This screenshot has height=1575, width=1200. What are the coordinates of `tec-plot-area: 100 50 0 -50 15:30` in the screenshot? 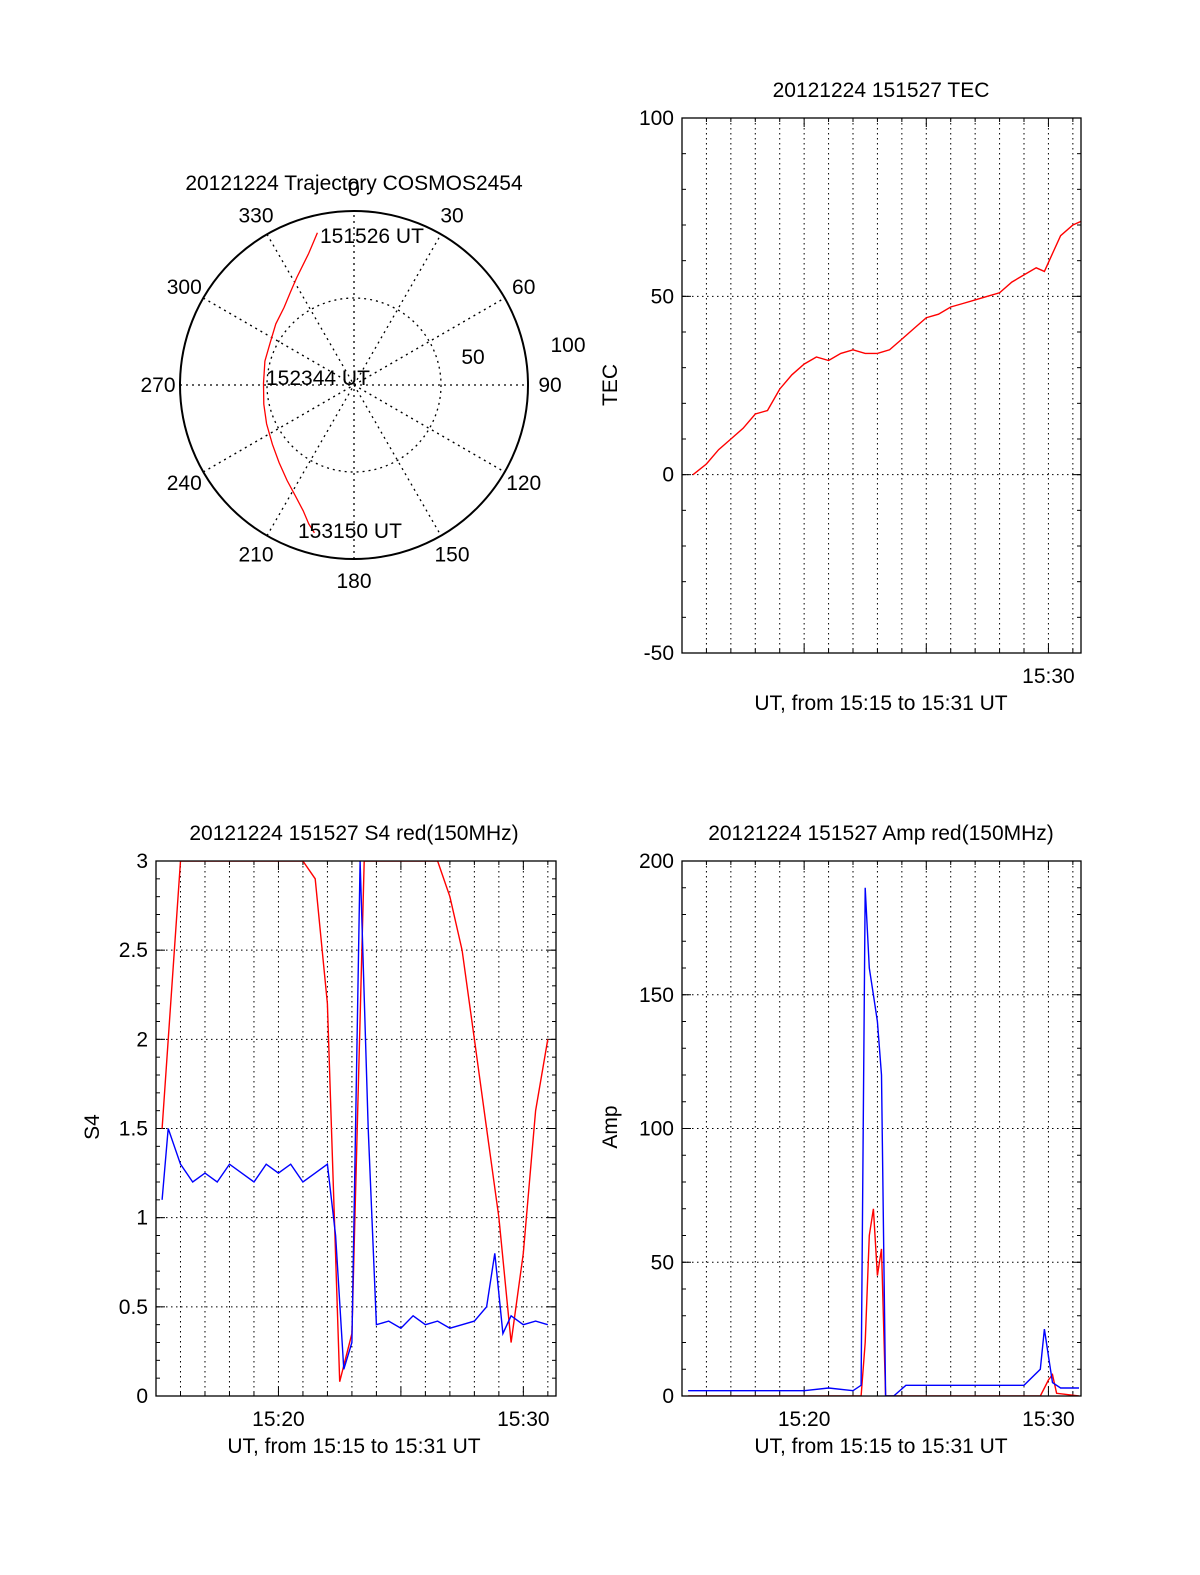 It's located at (860, 397).